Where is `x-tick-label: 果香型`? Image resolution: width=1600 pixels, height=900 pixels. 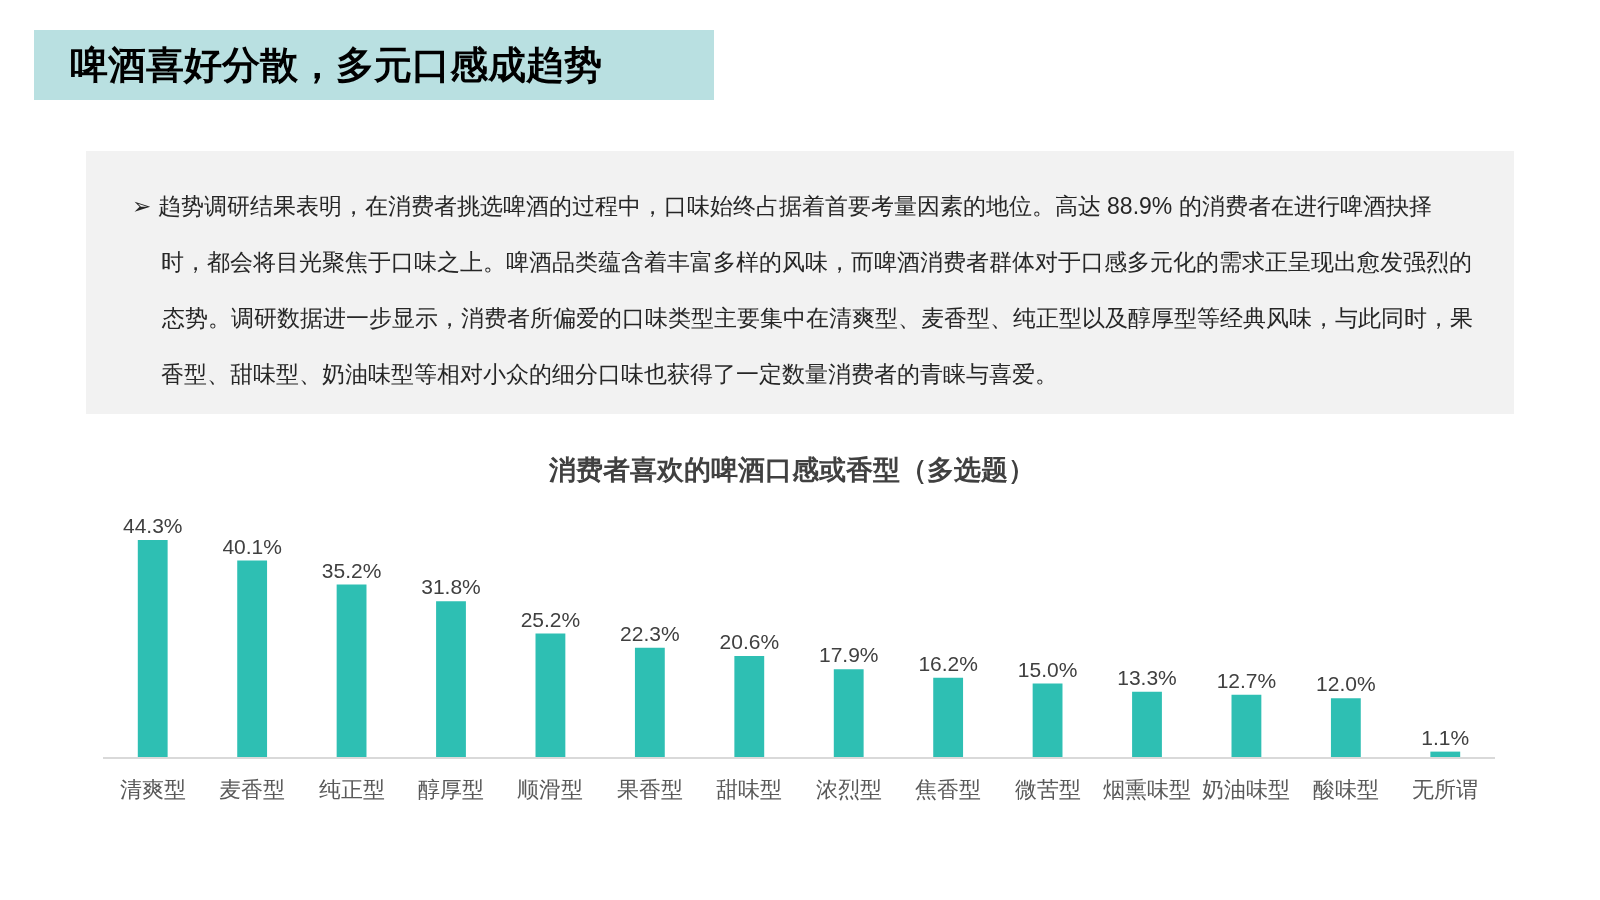 x-tick-label: 果香型 is located at coordinates (649, 790).